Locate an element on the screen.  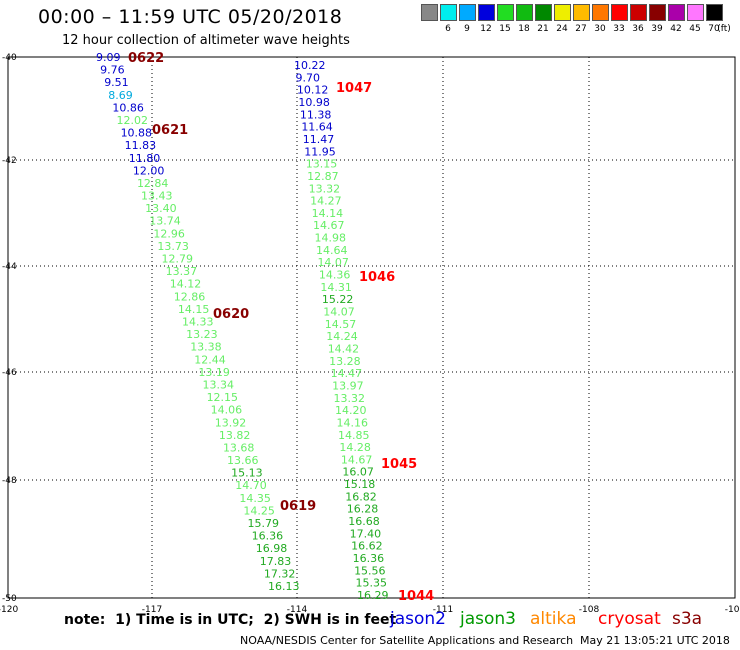
wave-height-value: 10.98 is located at coordinates (314, 102).